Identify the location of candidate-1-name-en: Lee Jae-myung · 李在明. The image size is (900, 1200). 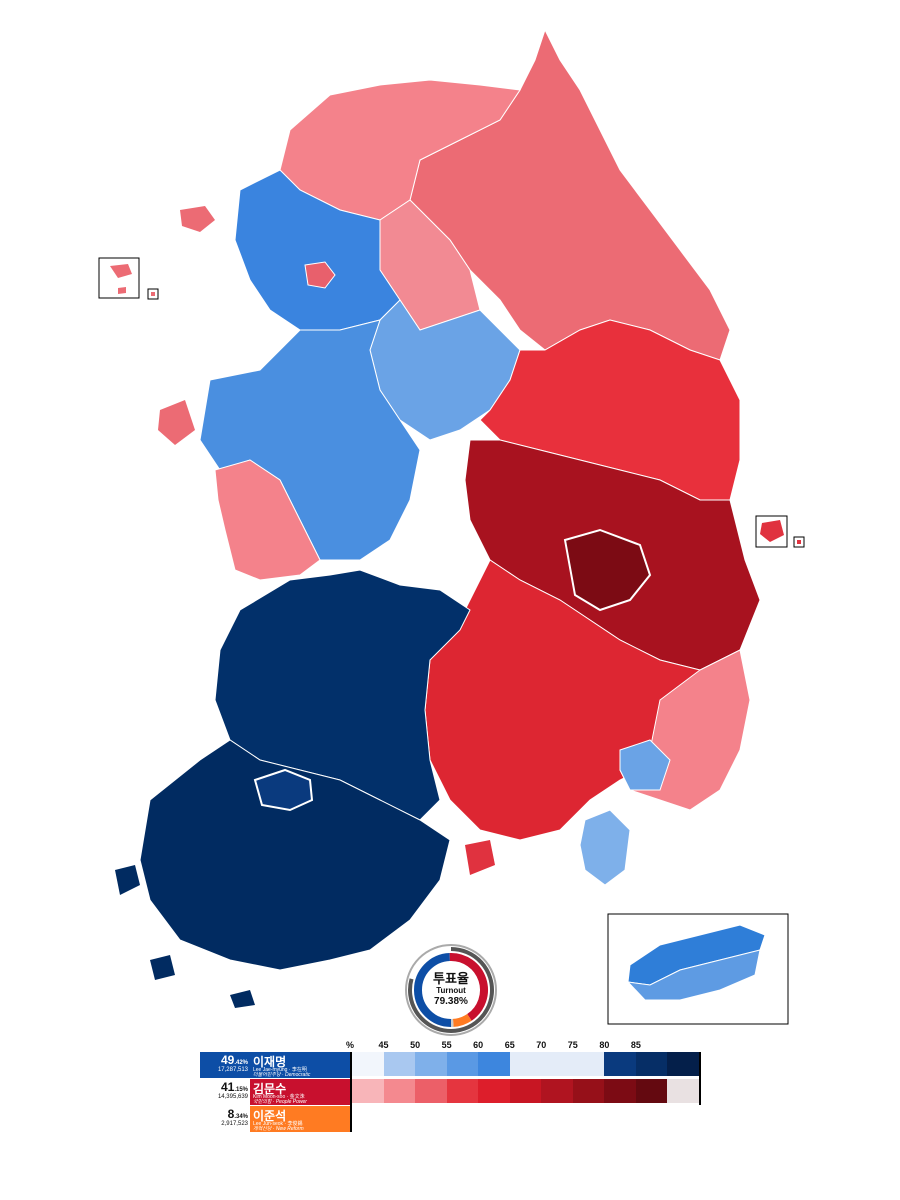
(280, 1070).